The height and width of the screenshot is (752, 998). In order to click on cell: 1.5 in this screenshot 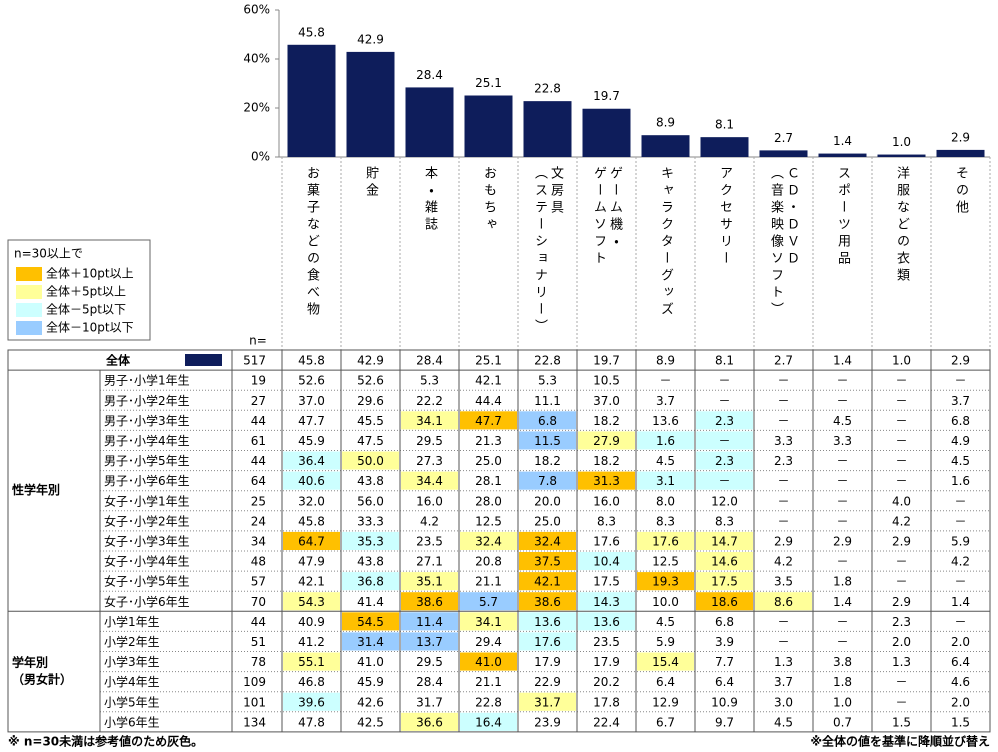, I will do `click(901, 722)`.